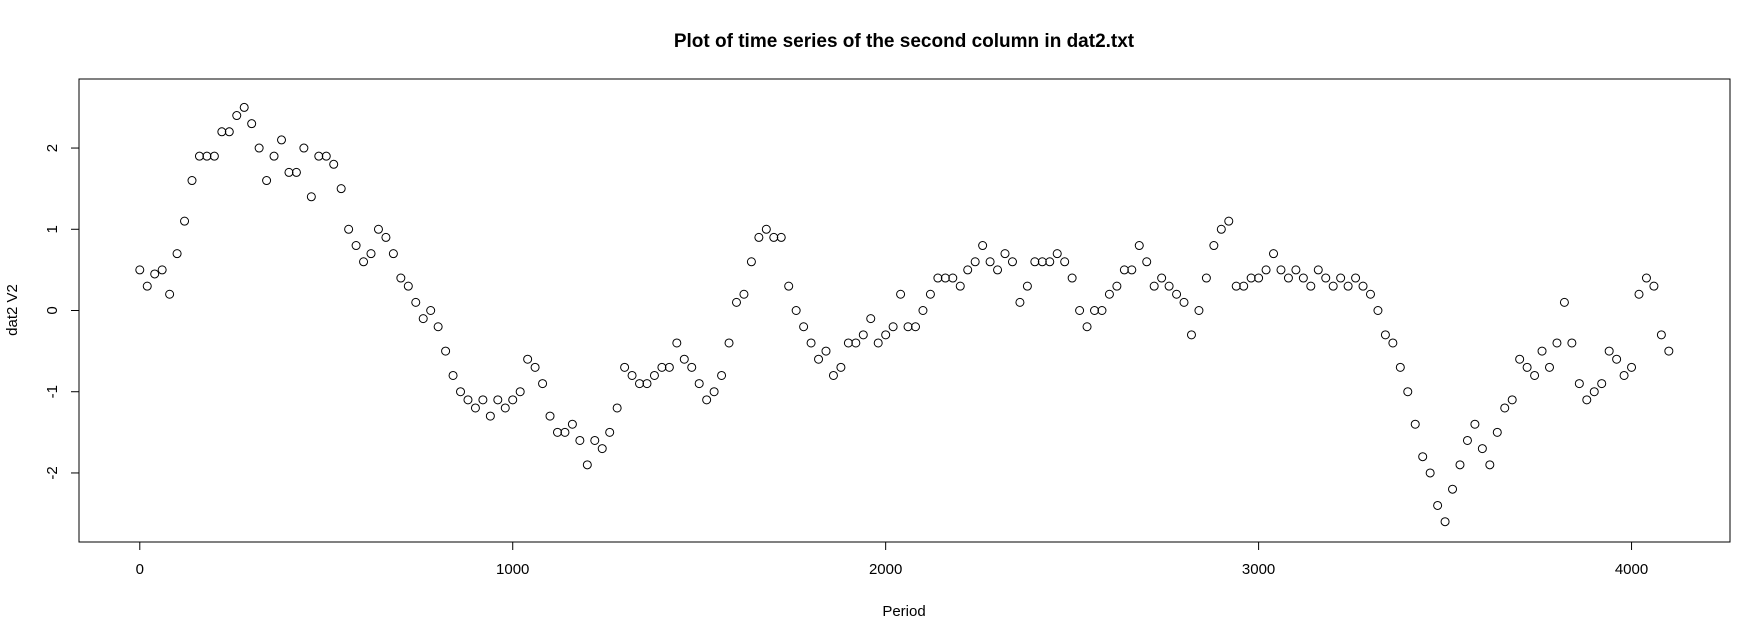 The height and width of the screenshot is (636, 1755). Describe the element at coordinates (52, 148) in the screenshot. I see `y-tick-label: 2` at that location.